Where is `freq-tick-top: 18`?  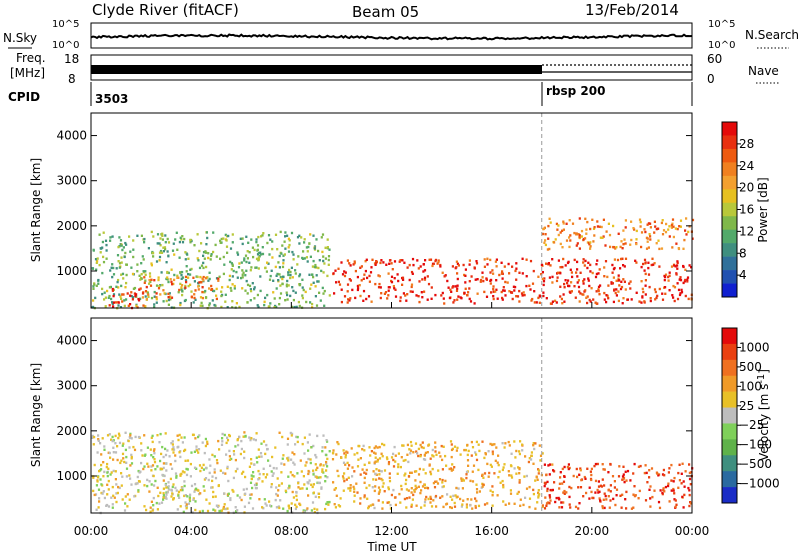
freq-tick-top: 18 is located at coordinates (71, 59).